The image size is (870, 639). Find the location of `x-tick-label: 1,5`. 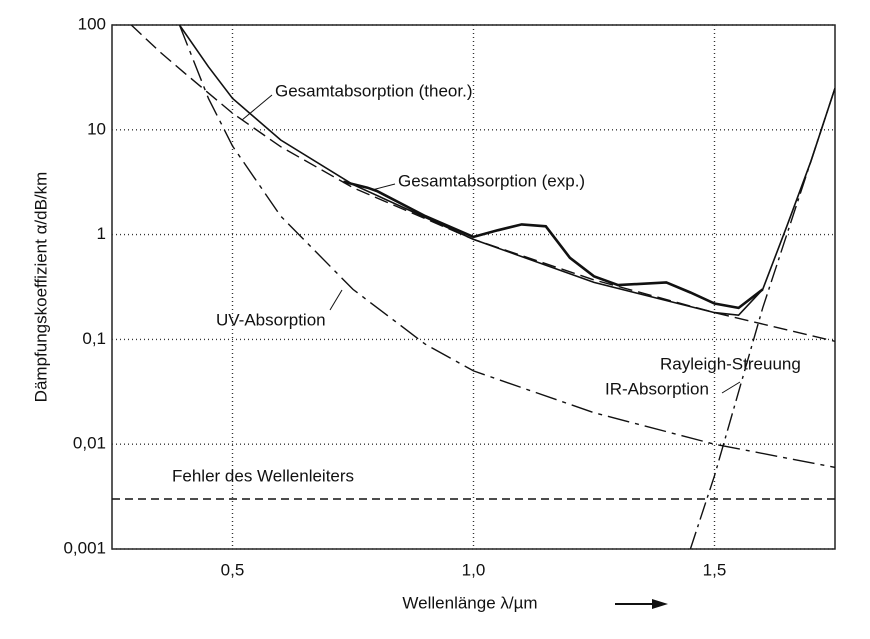

x-tick-label: 1,5 is located at coordinates (715, 569).